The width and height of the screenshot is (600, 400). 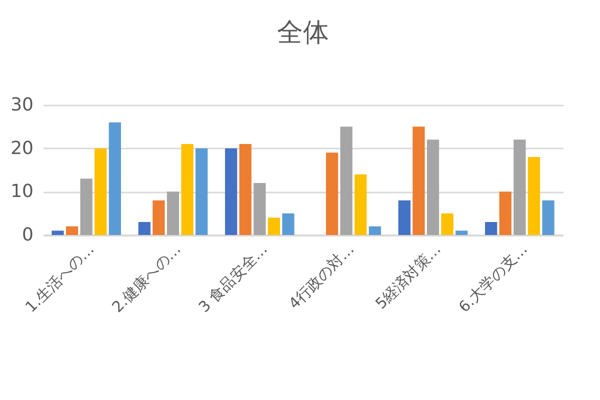 What do you see at coordinates (22, 148) in the screenshot?
I see `y-tick-label: 20` at bounding box center [22, 148].